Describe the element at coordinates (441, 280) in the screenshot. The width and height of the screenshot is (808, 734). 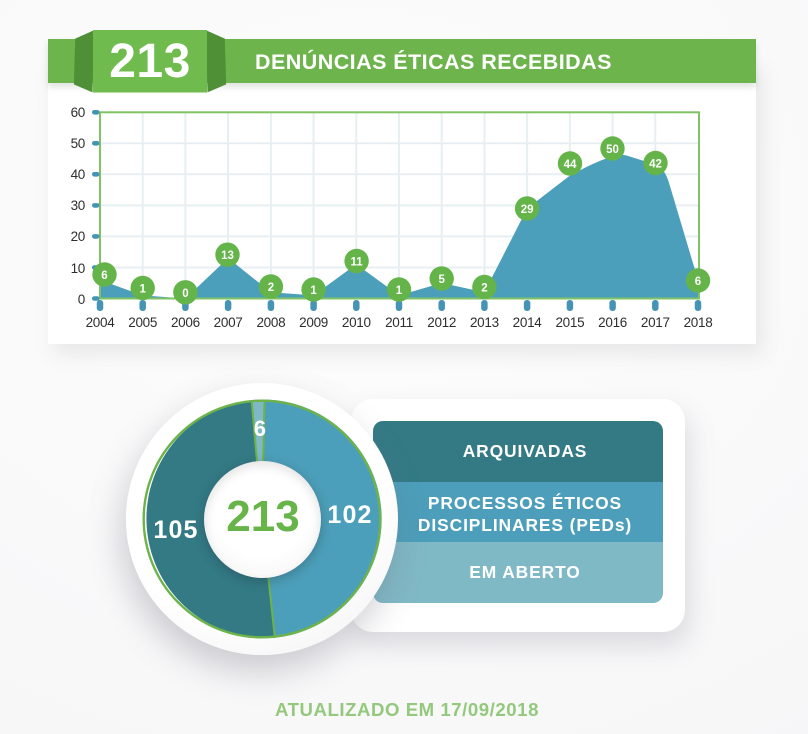
I see `svg-text: 5` at that location.